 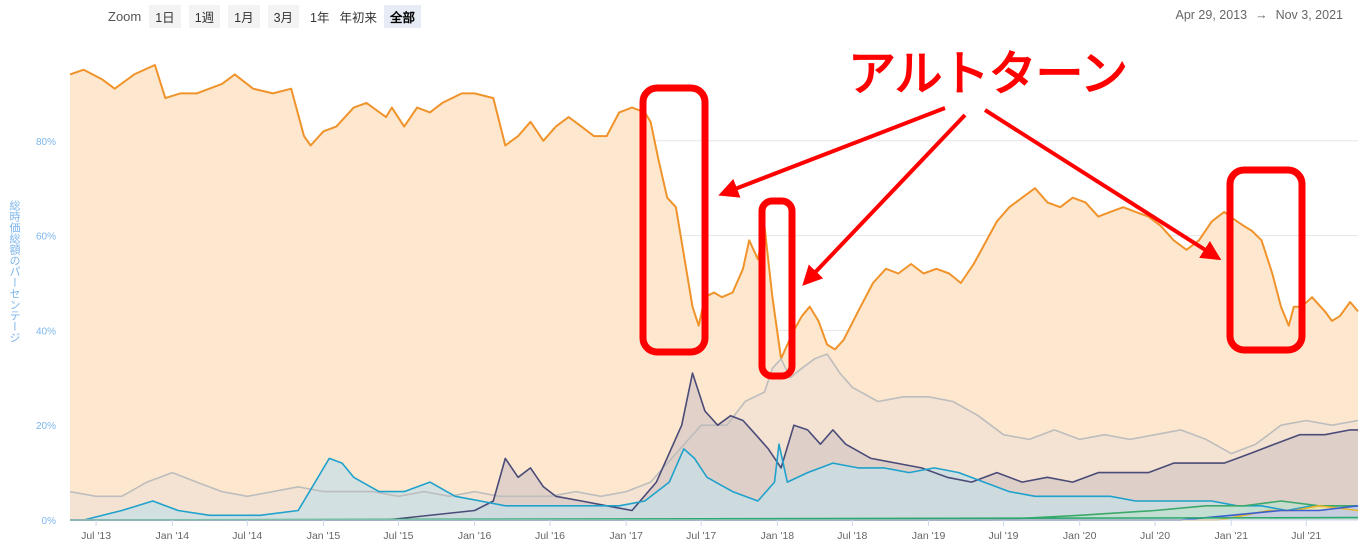 I want to click on x-tick-label: Jan '20, so click(x=1080, y=536).